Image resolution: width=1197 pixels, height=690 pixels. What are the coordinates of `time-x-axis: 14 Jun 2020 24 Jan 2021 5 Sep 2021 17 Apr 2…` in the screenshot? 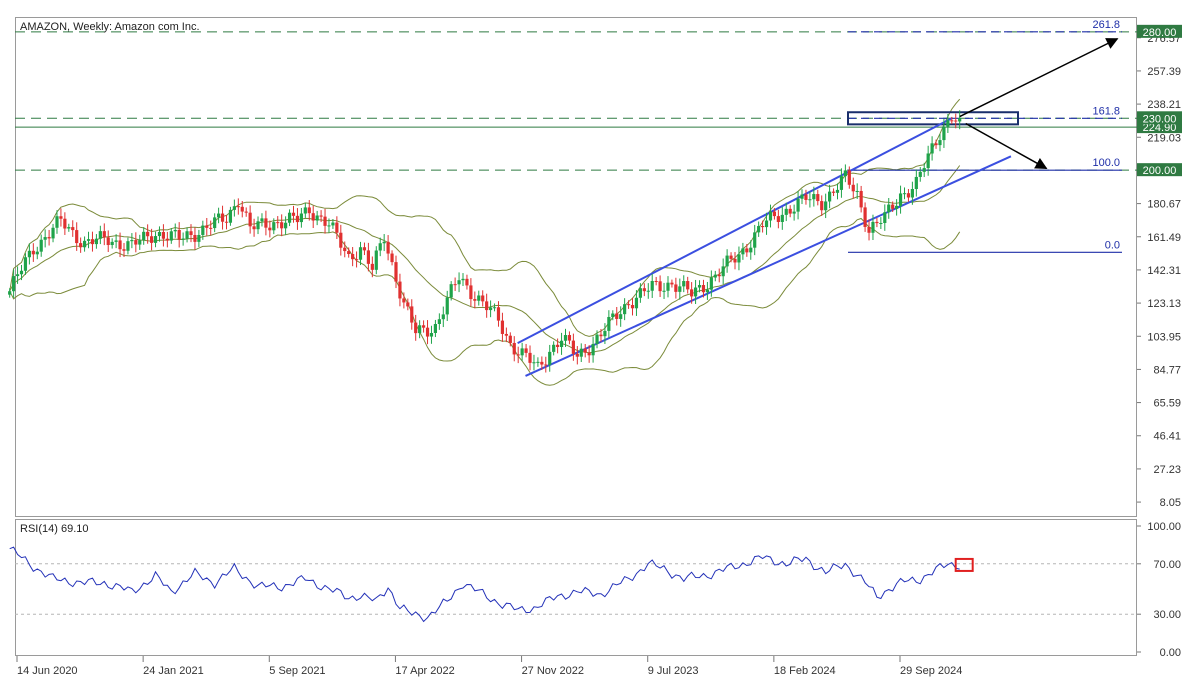 It's located at (489, 666).